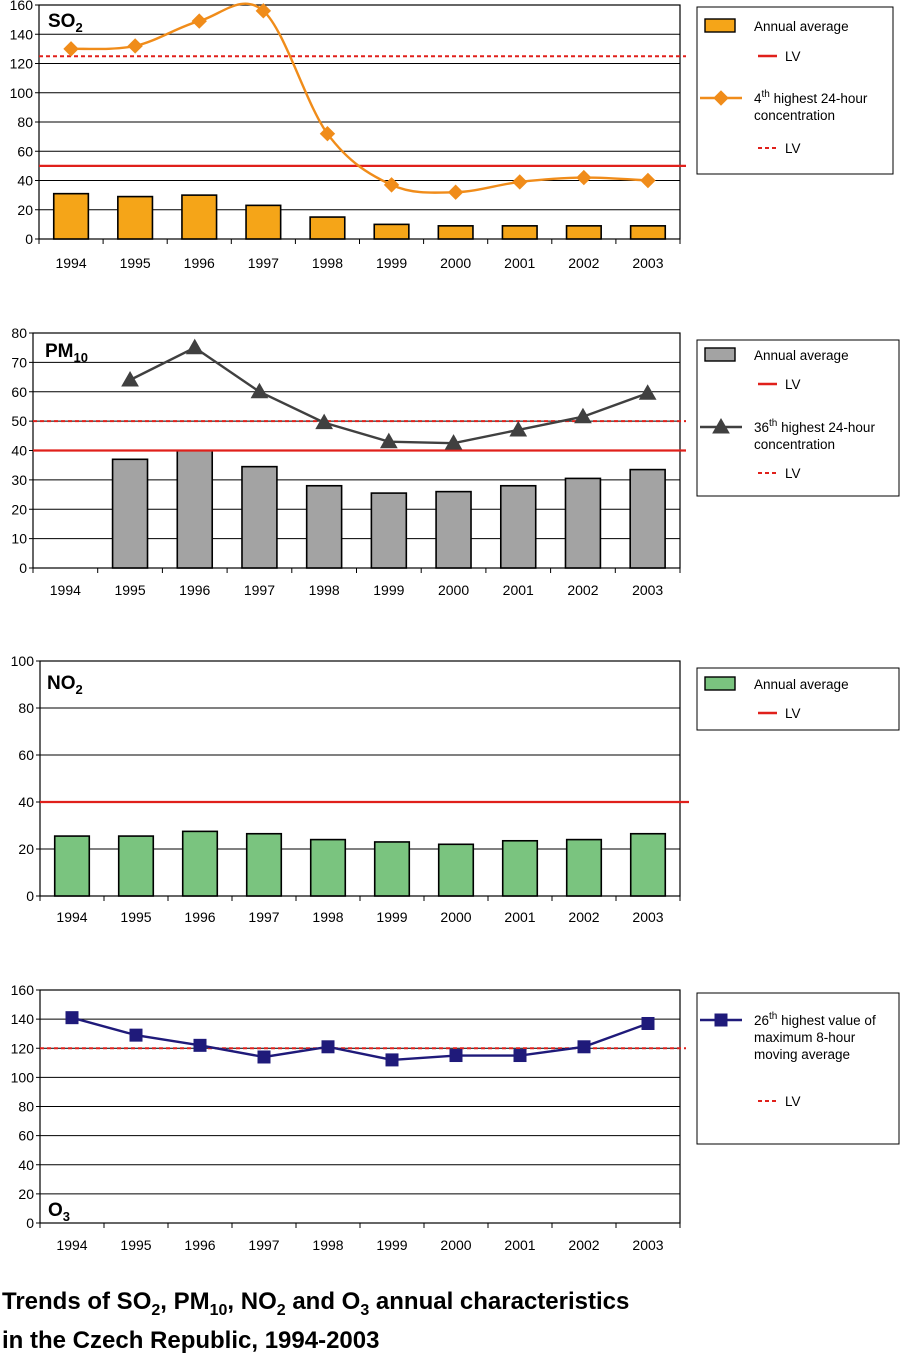  I want to click on legend-label-line2: maximum 8-hour, so click(805, 1037).